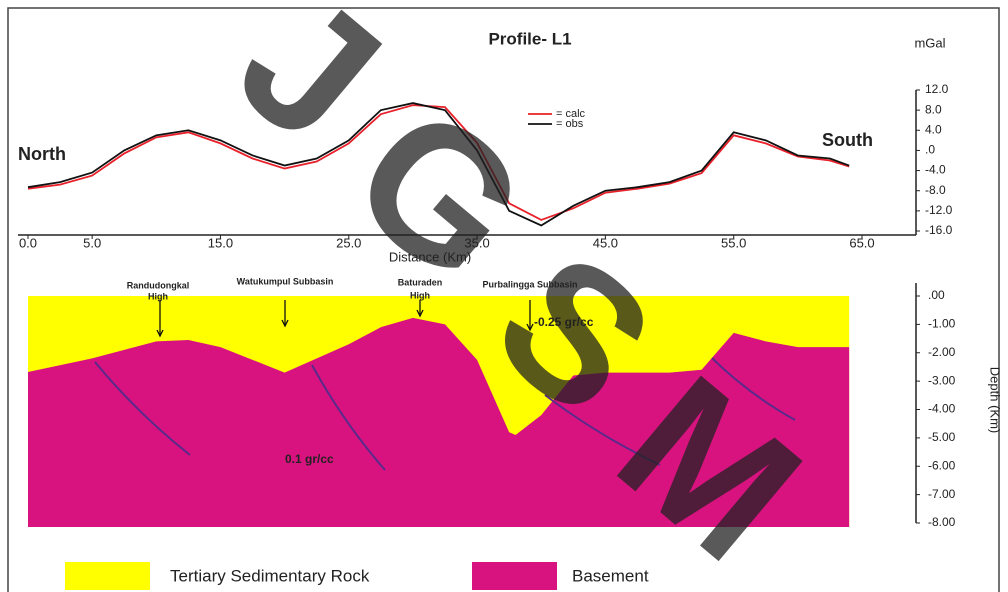 The height and width of the screenshot is (592, 1008). Describe the element at coordinates (420, 282) in the screenshot. I see `annotation: Baturaden` at that location.